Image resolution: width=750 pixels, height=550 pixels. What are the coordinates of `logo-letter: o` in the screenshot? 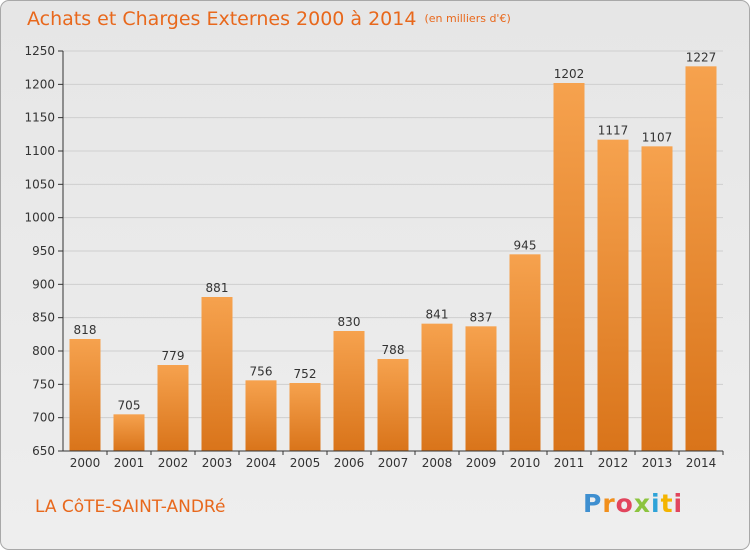 It's located at (624, 503).